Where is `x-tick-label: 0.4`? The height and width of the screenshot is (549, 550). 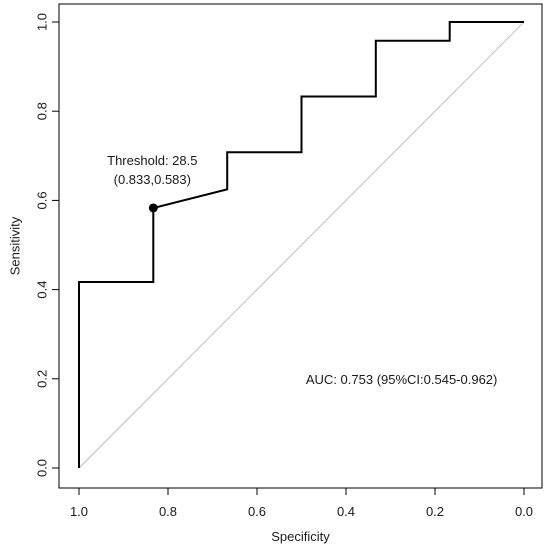
x-tick-label: 0.4 is located at coordinates (346, 511).